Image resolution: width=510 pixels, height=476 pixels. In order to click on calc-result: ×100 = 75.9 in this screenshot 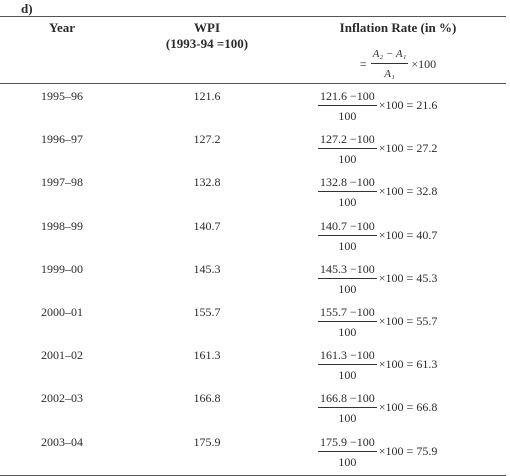, I will do `click(408, 450)`.